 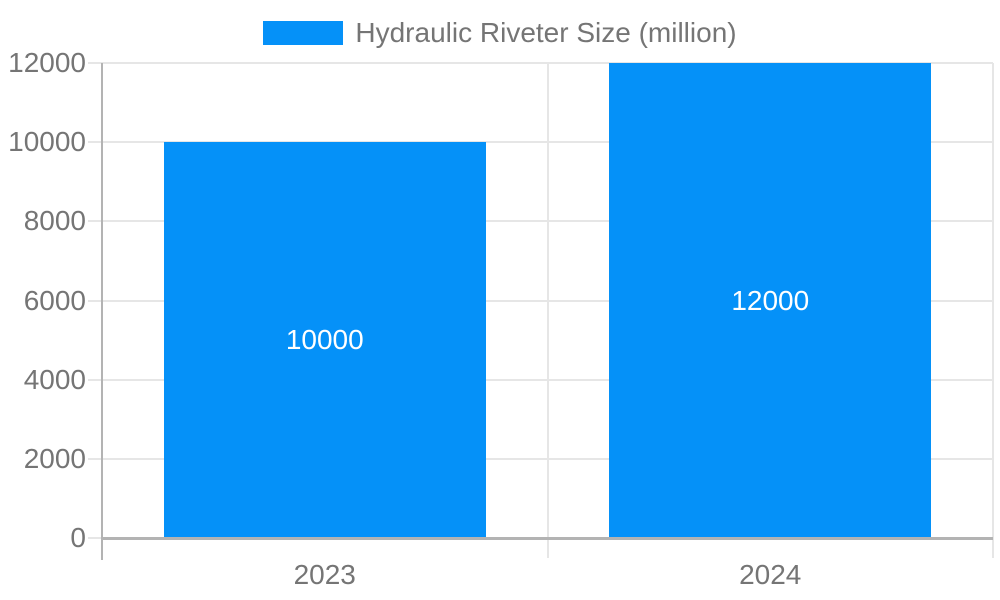 What do you see at coordinates (324, 574) in the screenshot?
I see `x-axis-label: 2023` at bounding box center [324, 574].